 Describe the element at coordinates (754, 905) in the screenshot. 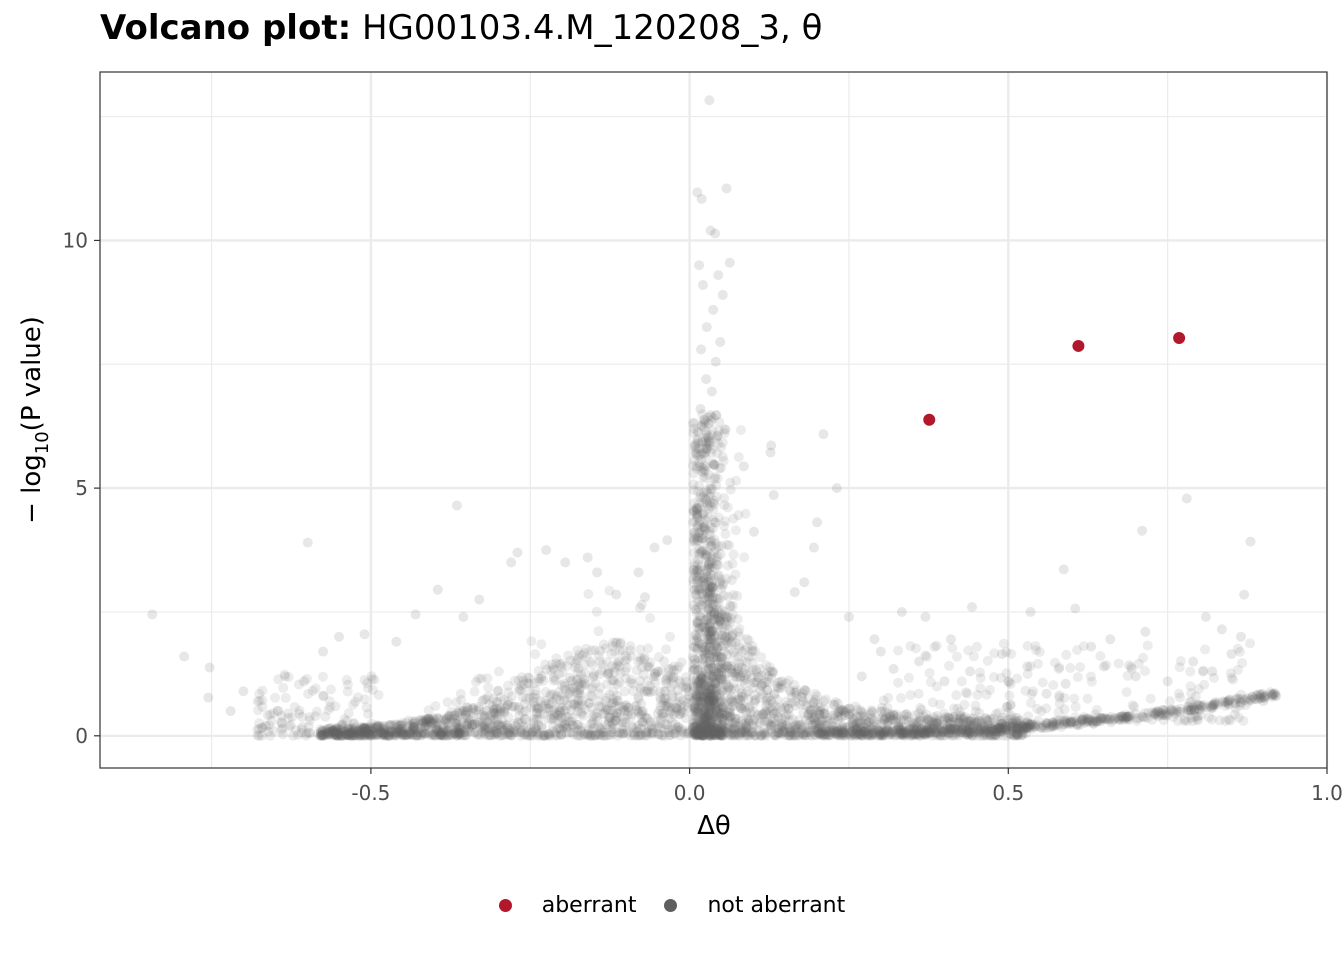

I see `legend-item-not-aberrant: not aberrant` at that location.